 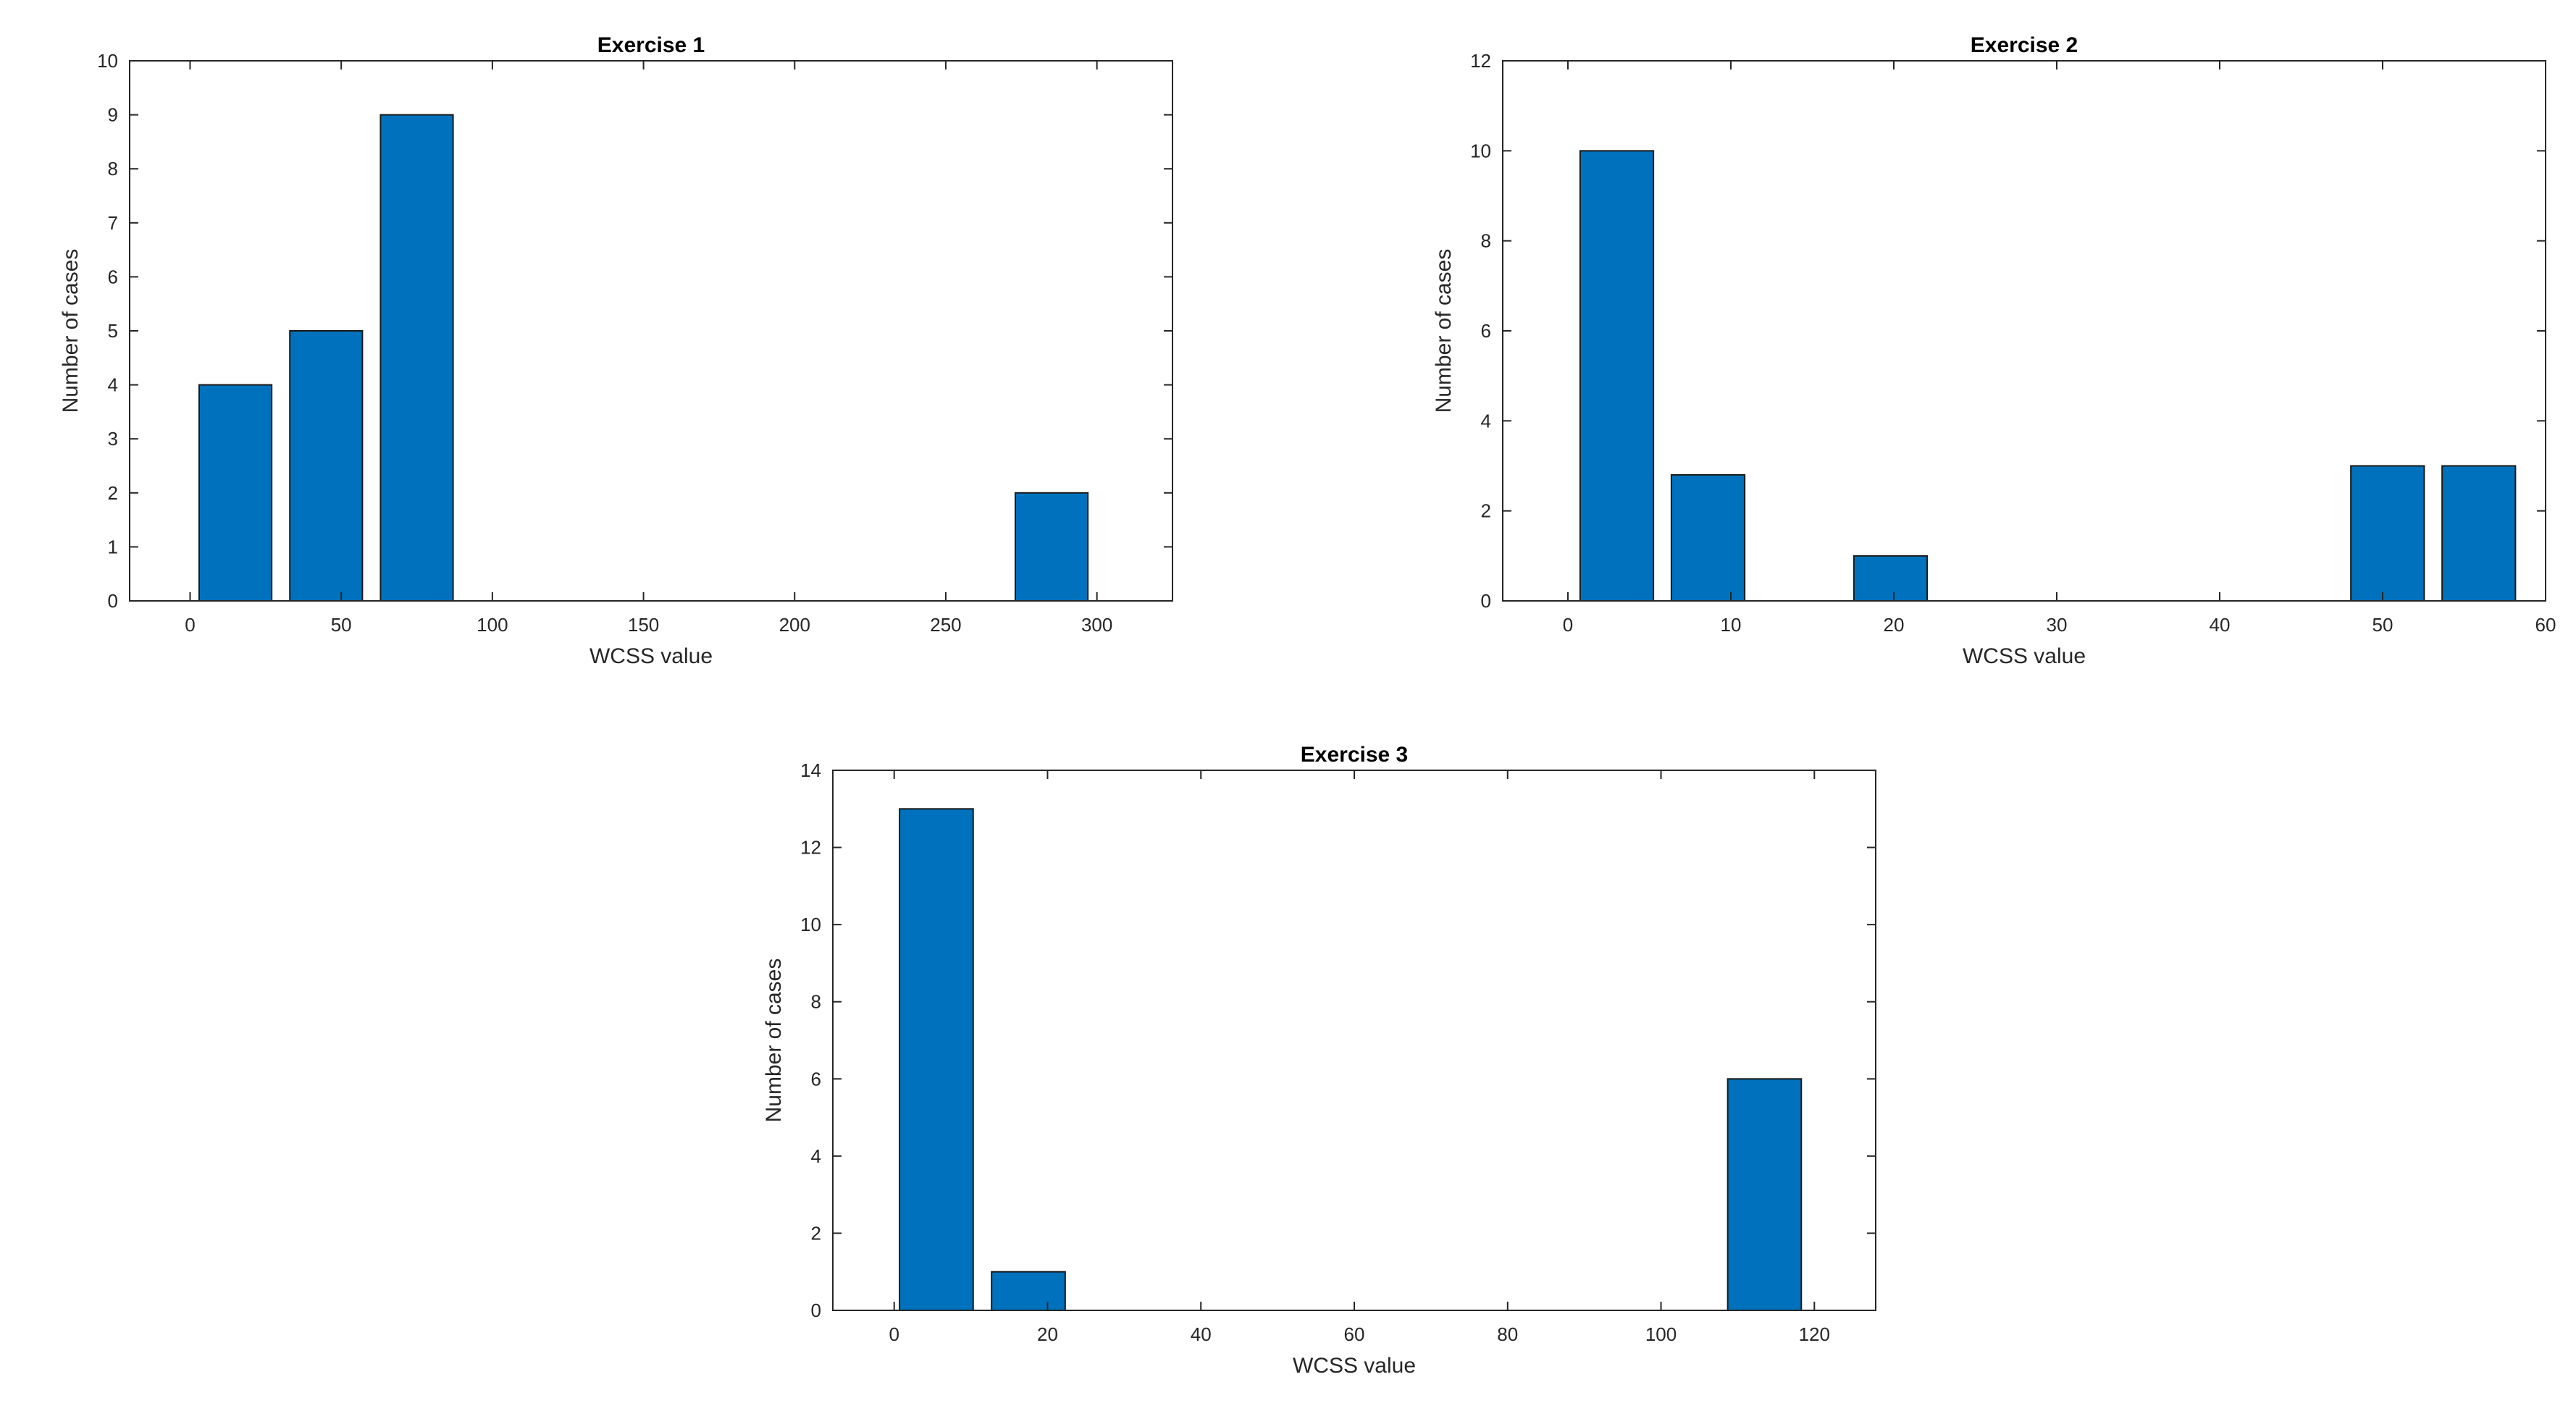 I want to click on y-tick-label: 9, so click(x=113, y=115).